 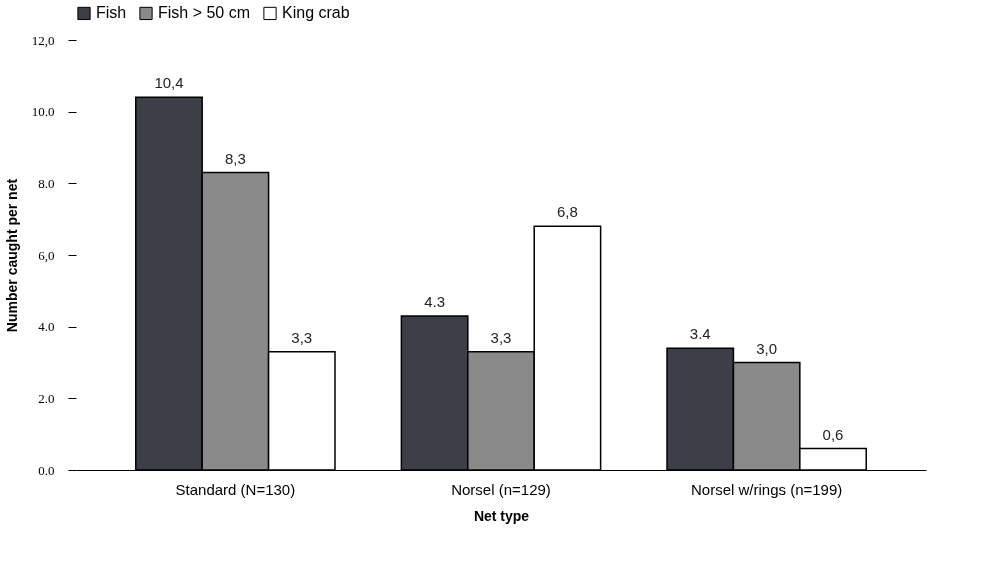 What do you see at coordinates (567, 212) in the screenshot?
I see `data-label: 6,8` at bounding box center [567, 212].